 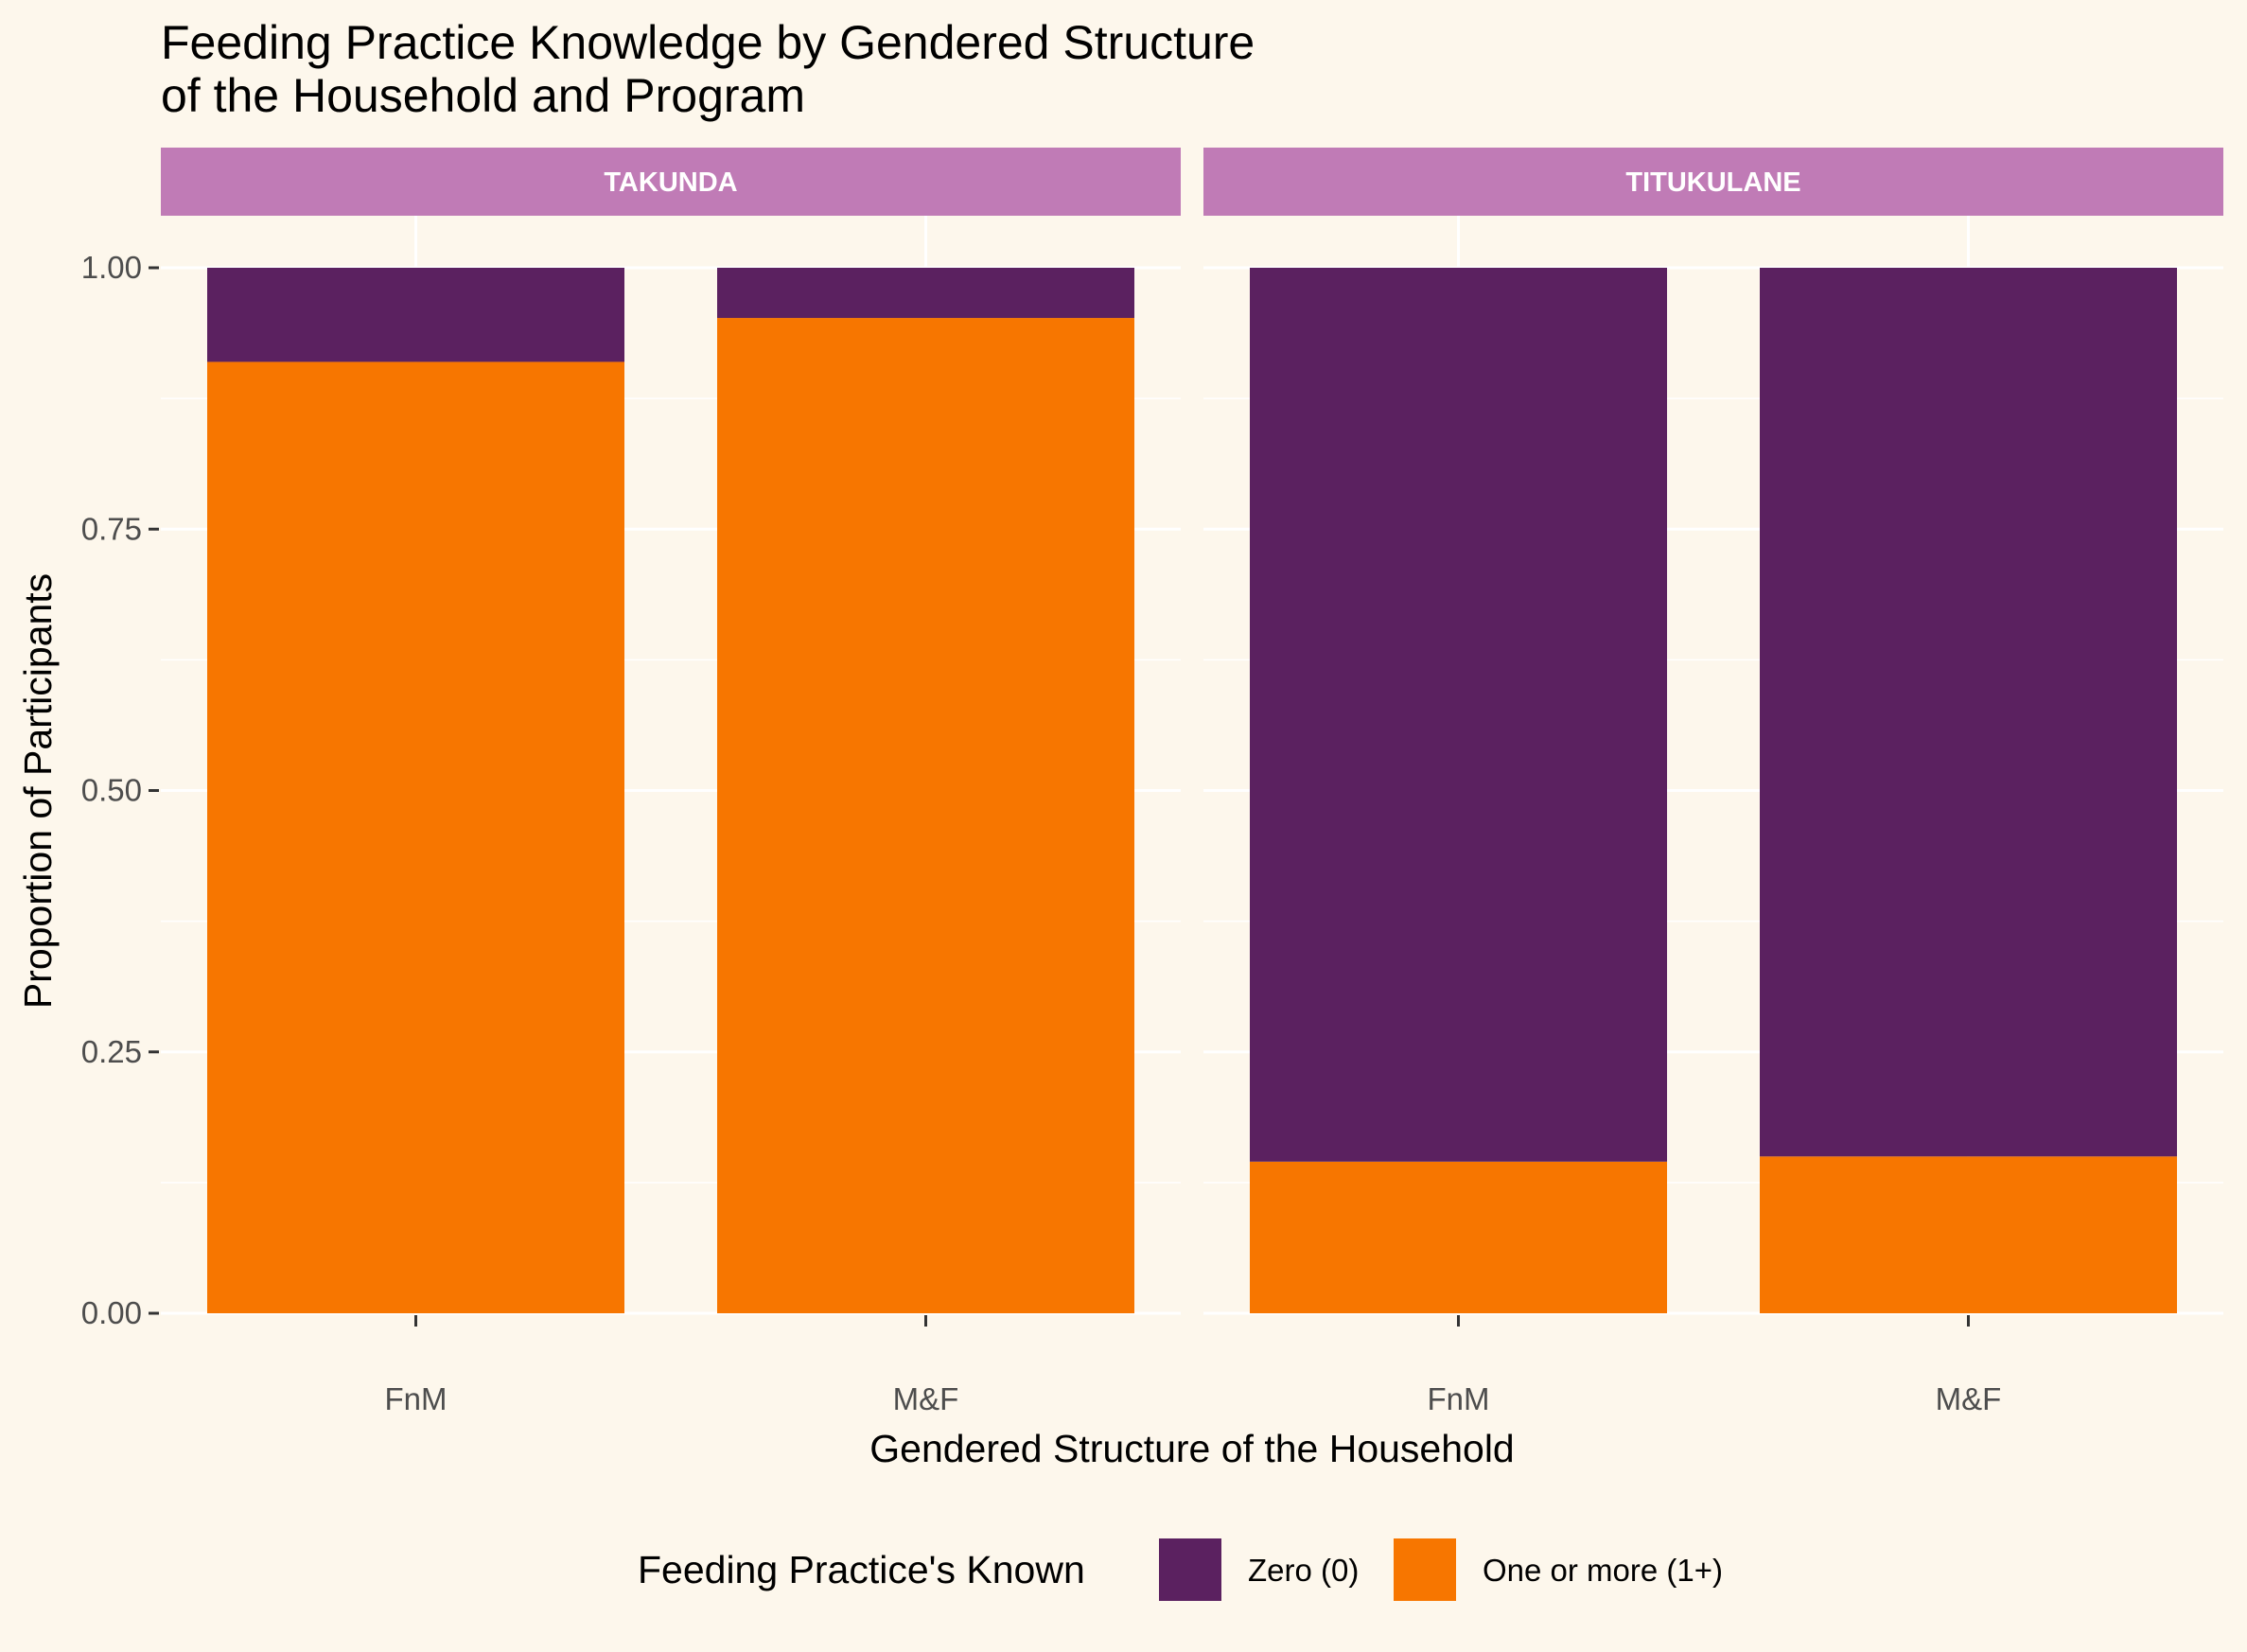 What do you see at coordinates (1192, 1448) in the screenshot?
I see `x-axis-label: Gendered Structure of the Household` at bounding box center [1192, 1448].